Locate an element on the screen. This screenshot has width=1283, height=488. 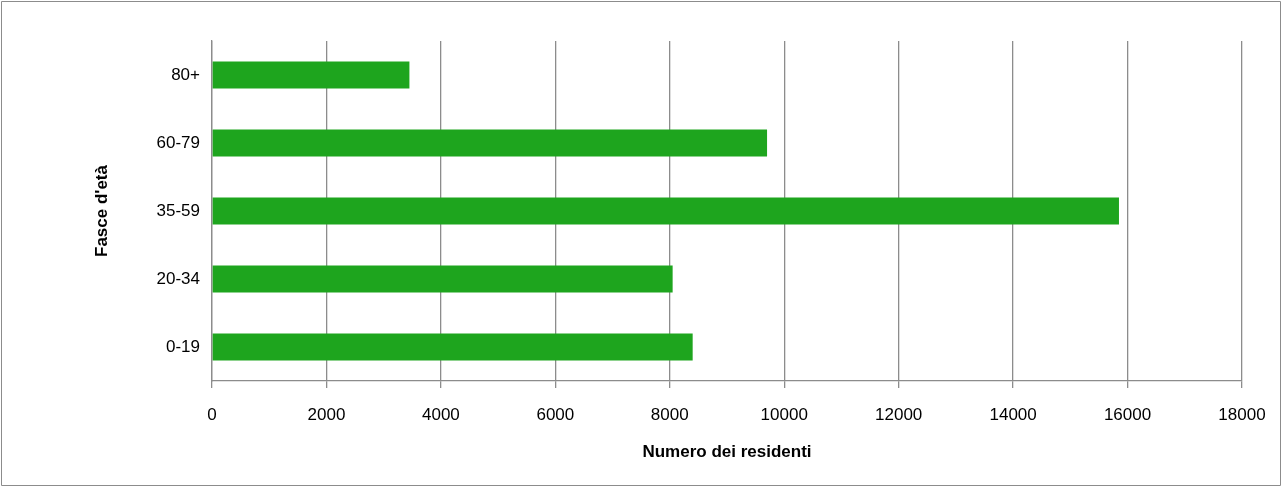
y-tick-label: 60-79 is located at coordinates (178, 142).